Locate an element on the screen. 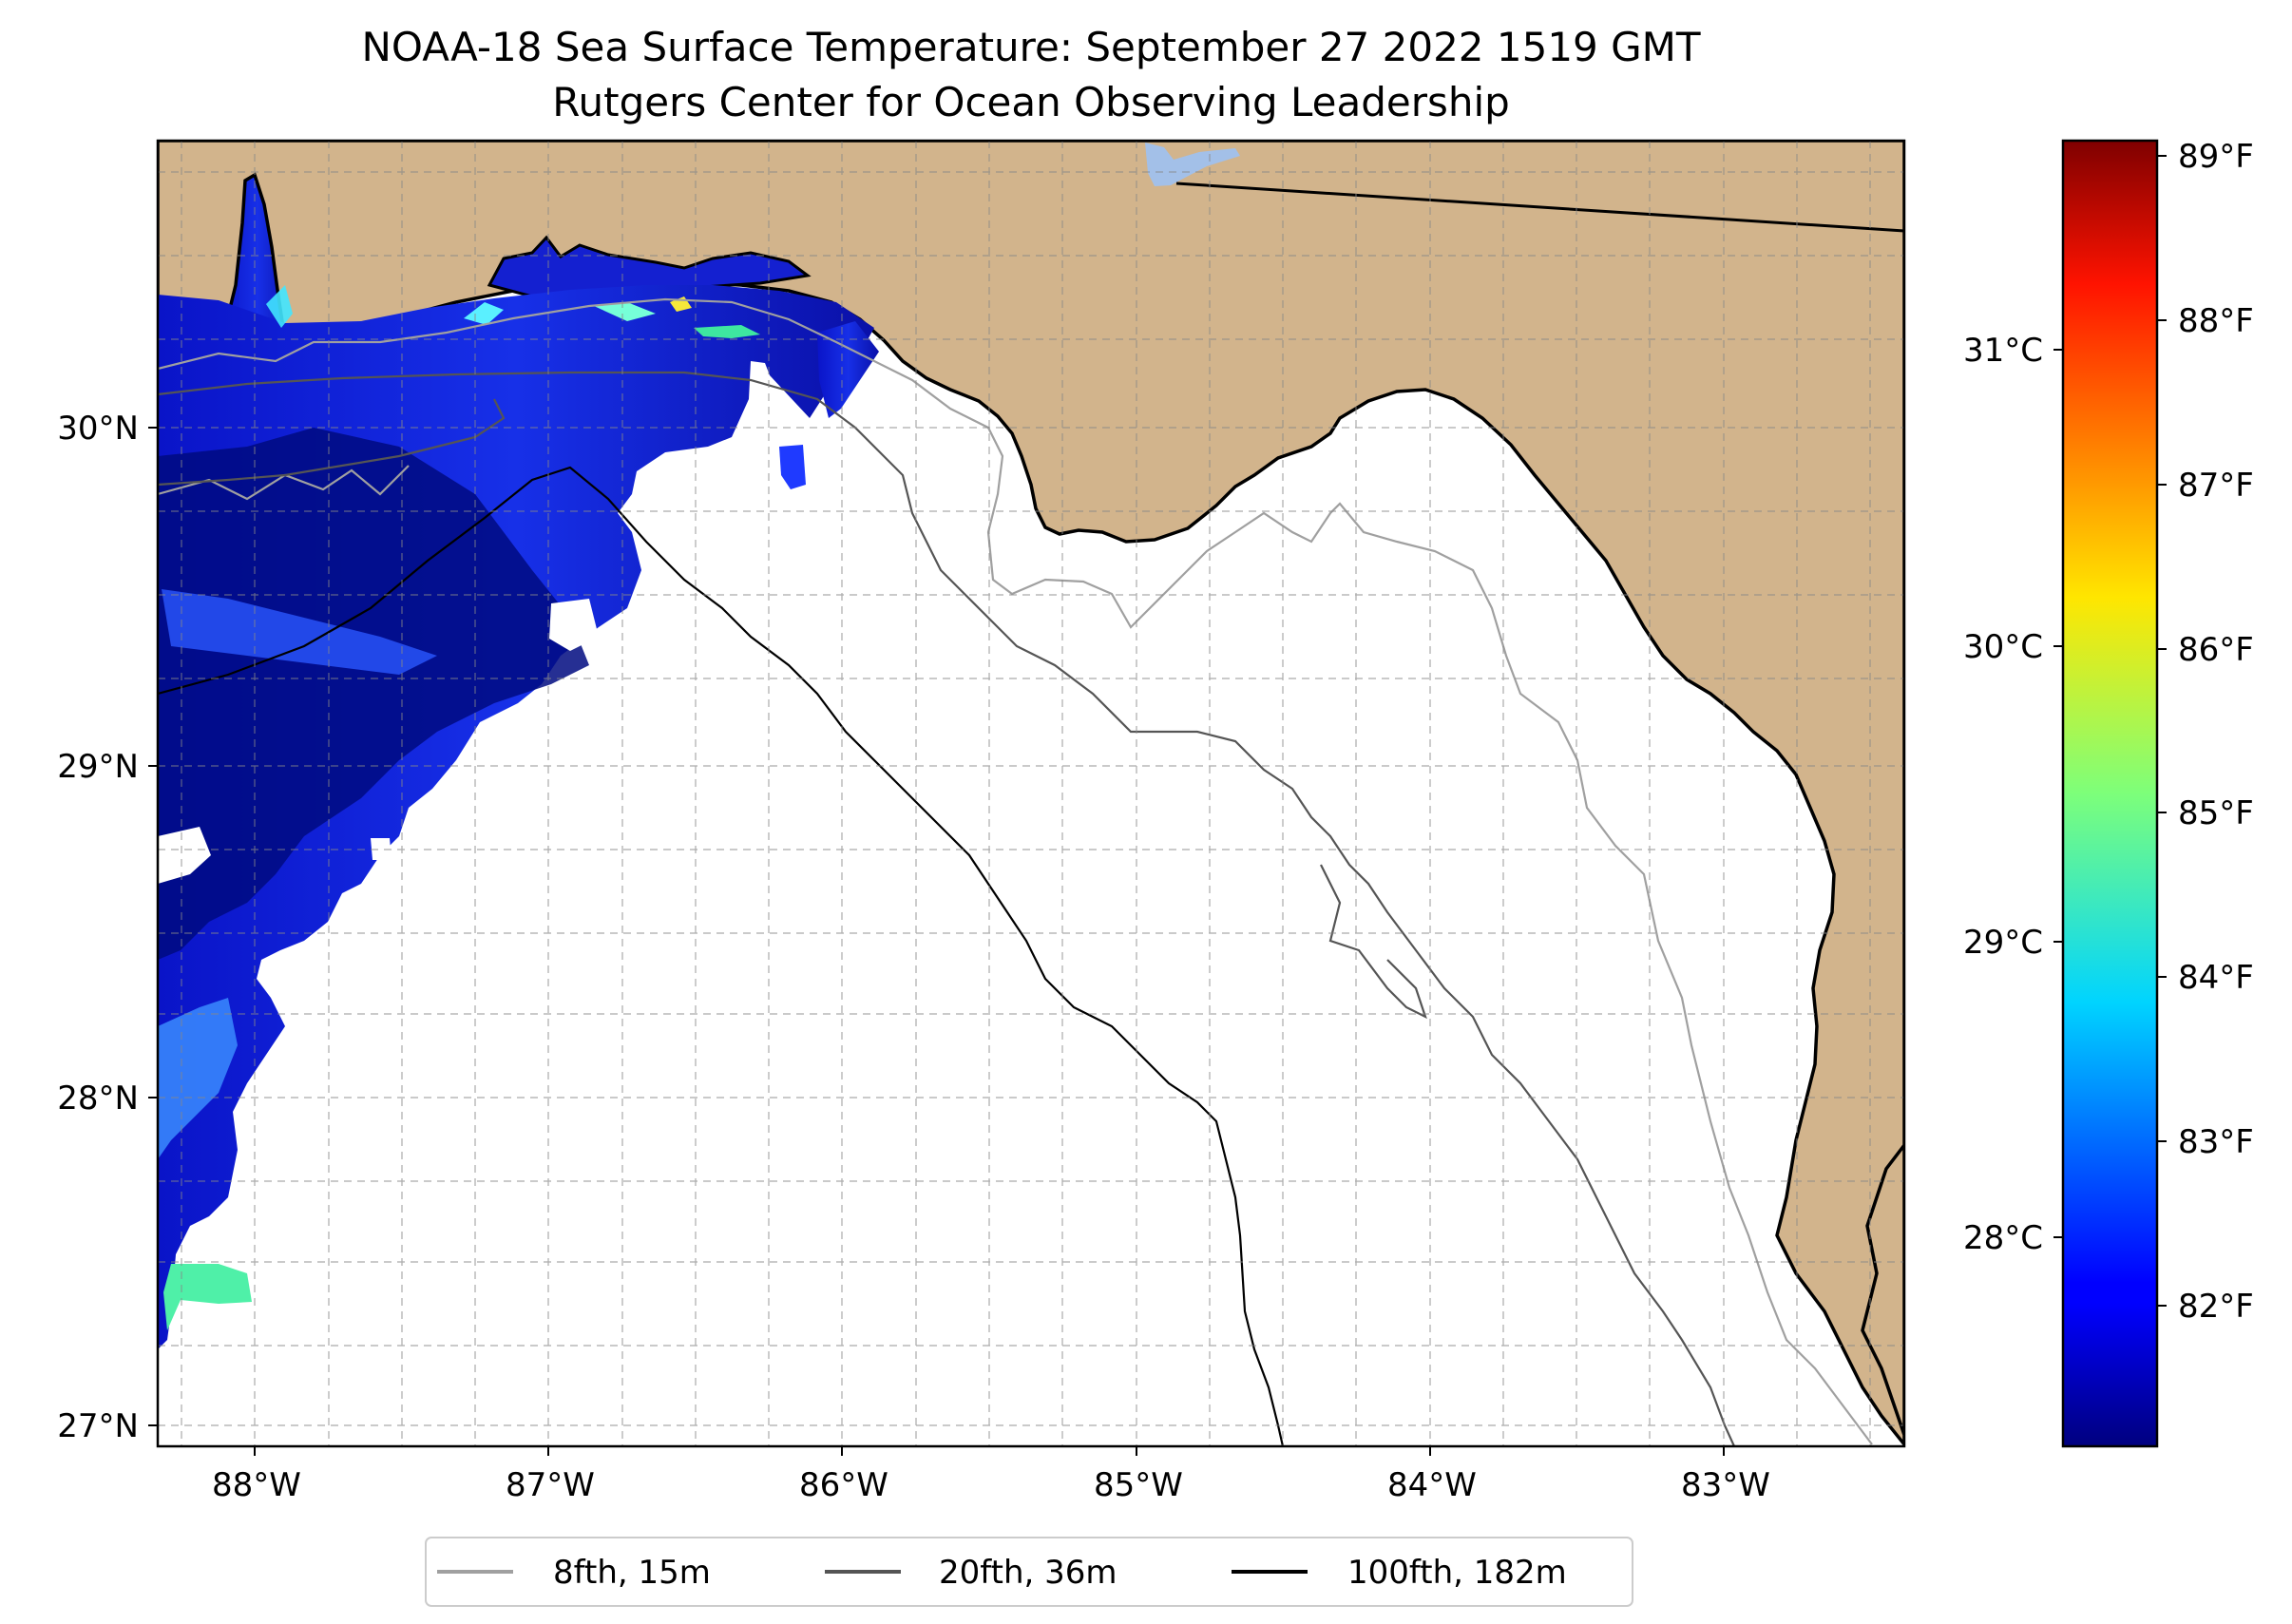 Image resolution: width=2292 pixels, height=1624 pixels. state-boundary is located at coordinates (1539, 207).